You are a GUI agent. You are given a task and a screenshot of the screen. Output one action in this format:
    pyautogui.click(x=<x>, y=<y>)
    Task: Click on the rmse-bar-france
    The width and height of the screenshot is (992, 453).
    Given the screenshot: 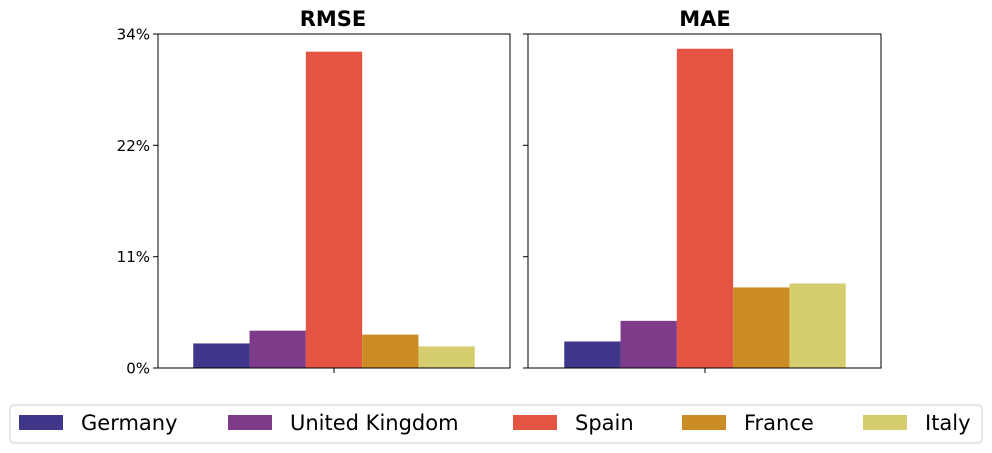 What is the action you would take?
    pyautogui.click(x=390, y=351)
    